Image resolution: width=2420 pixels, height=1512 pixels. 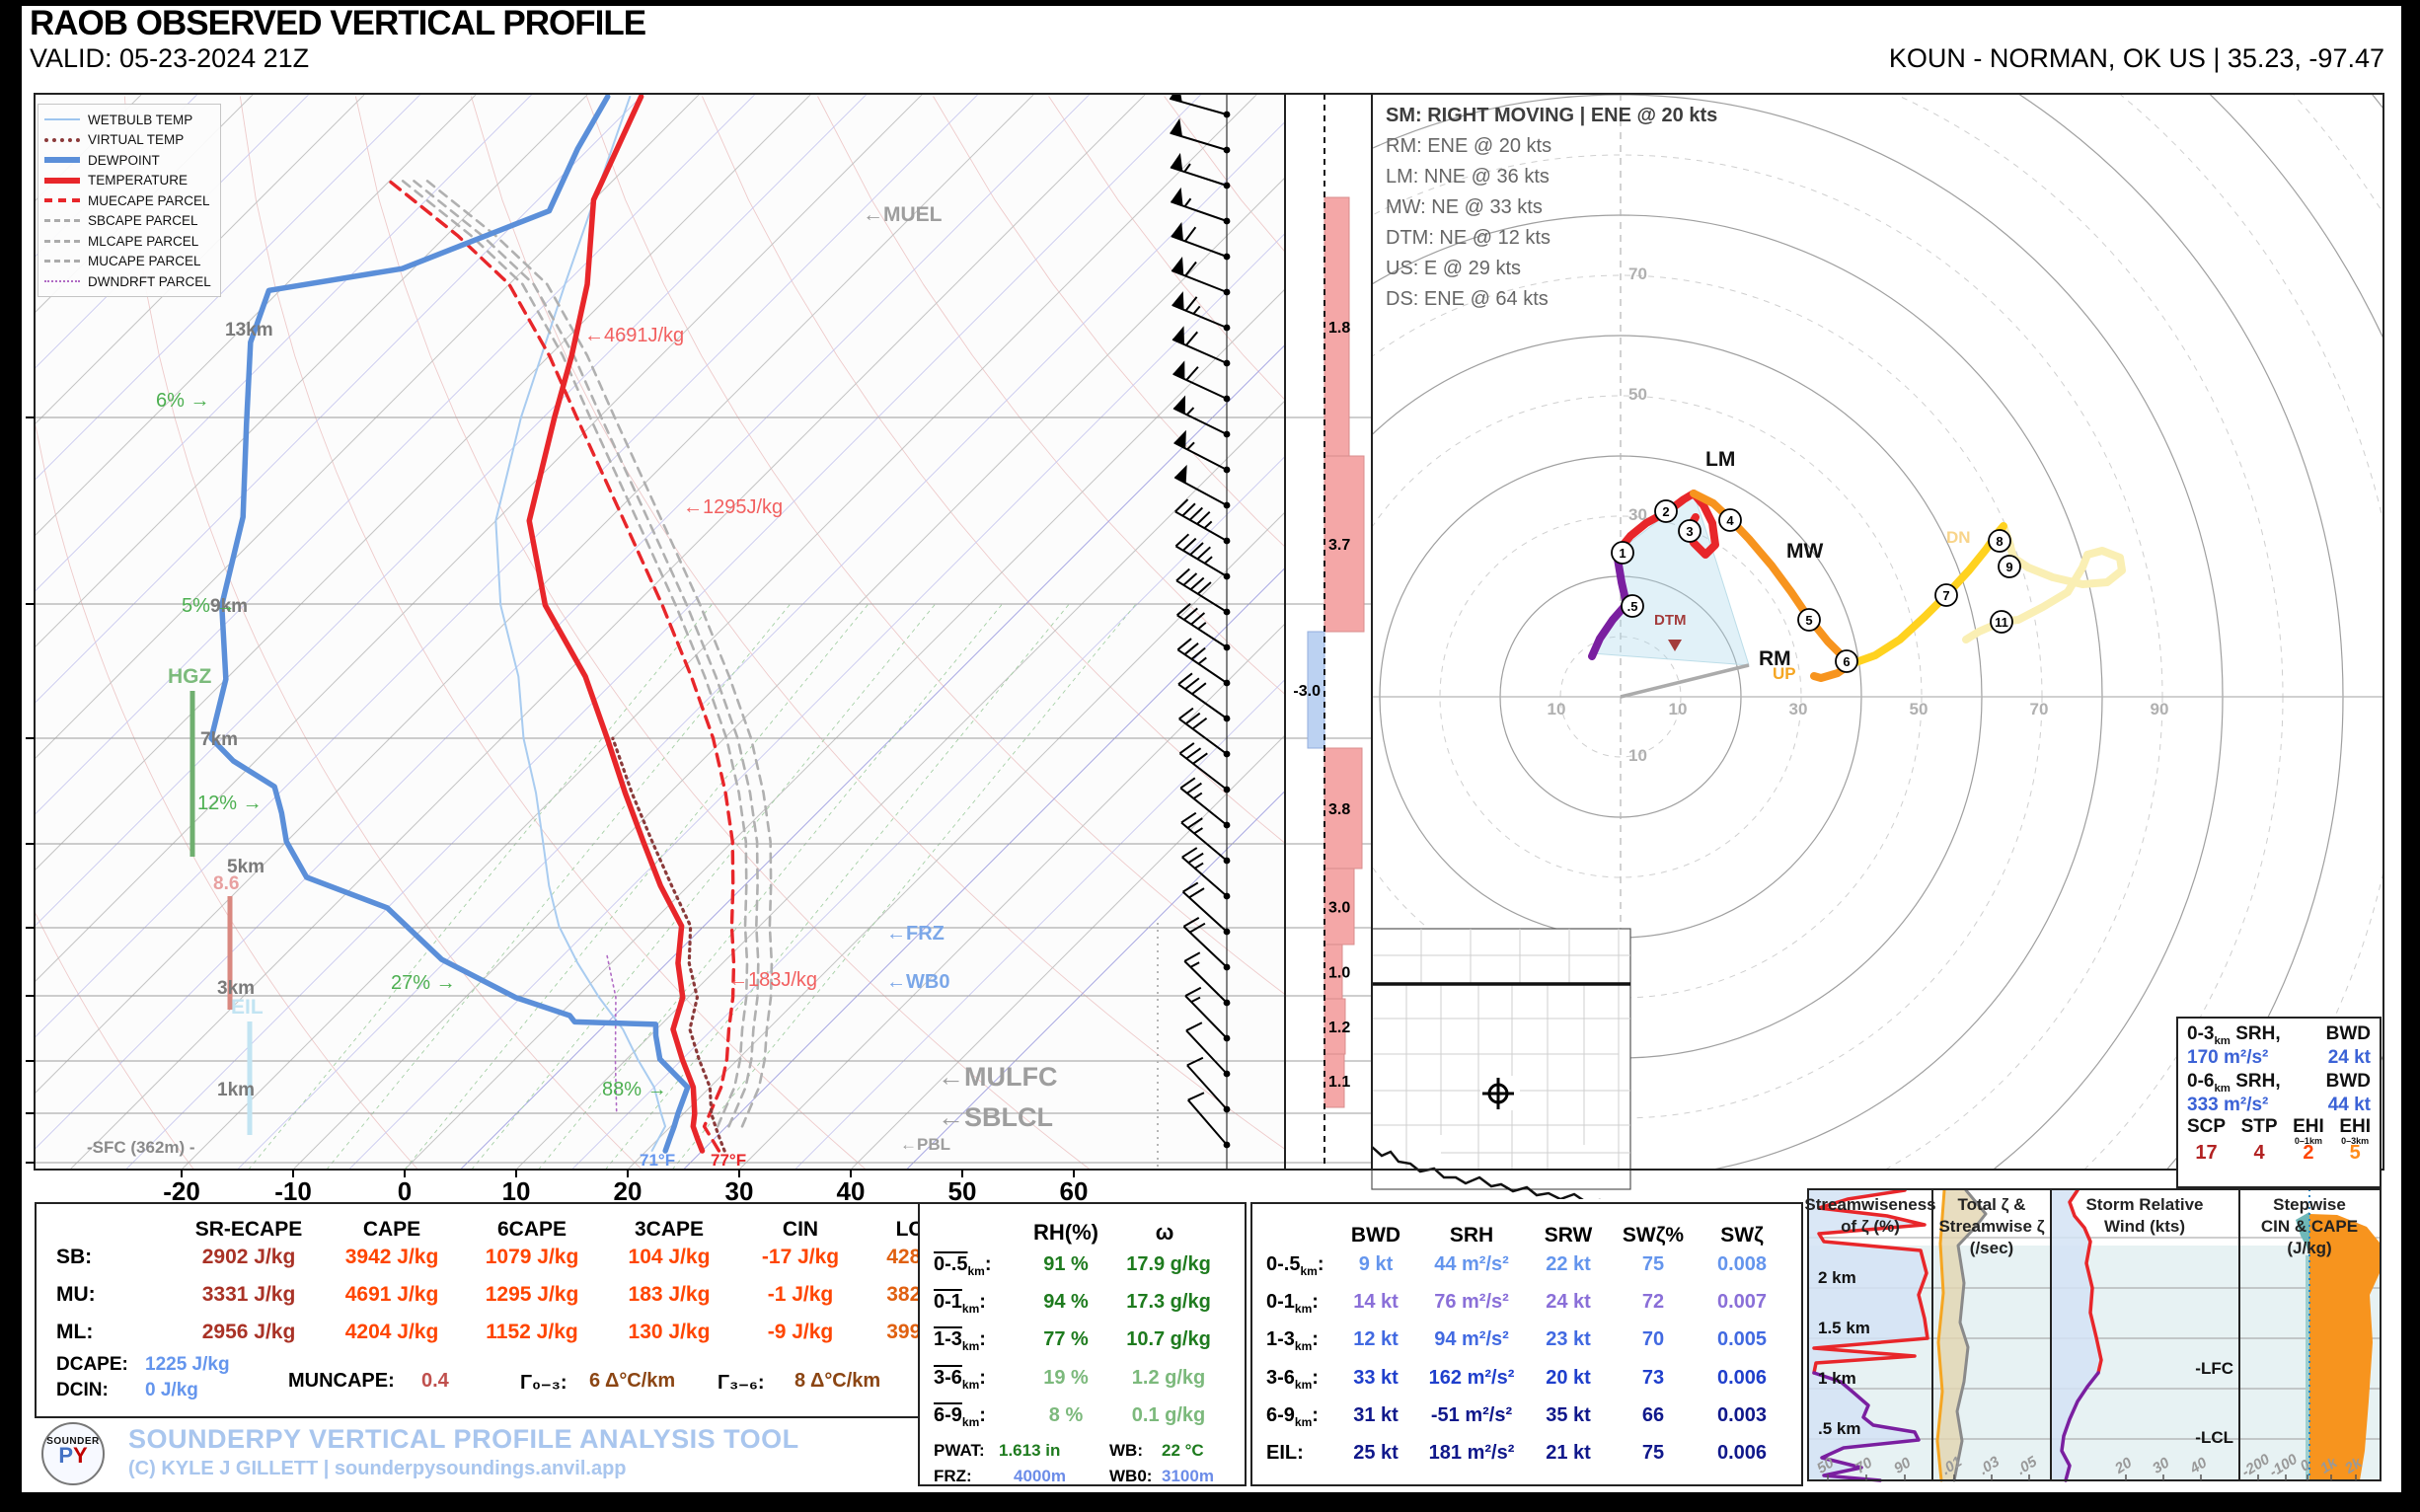 I want to click on rh-value: 94 %, so click(x=1066, y=1302).